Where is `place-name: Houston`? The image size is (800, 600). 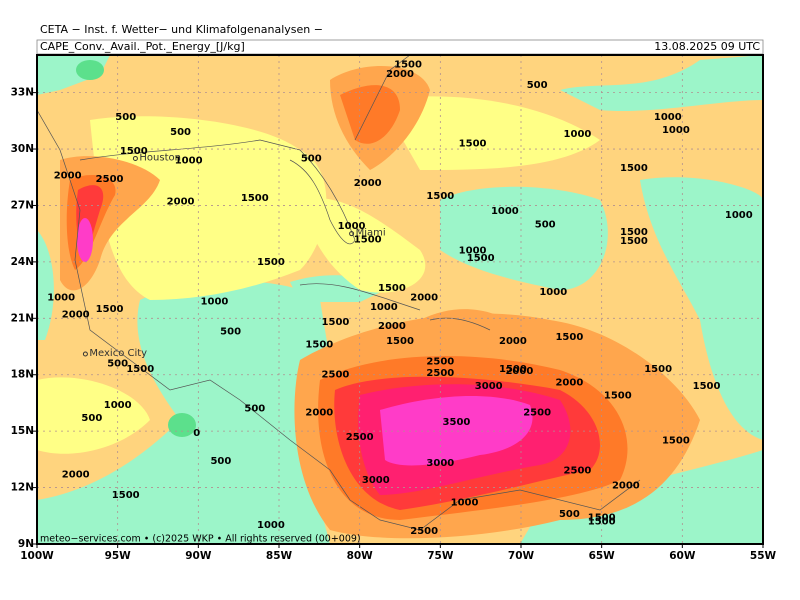 place-name: Houston is located at coordinates (160, 157).